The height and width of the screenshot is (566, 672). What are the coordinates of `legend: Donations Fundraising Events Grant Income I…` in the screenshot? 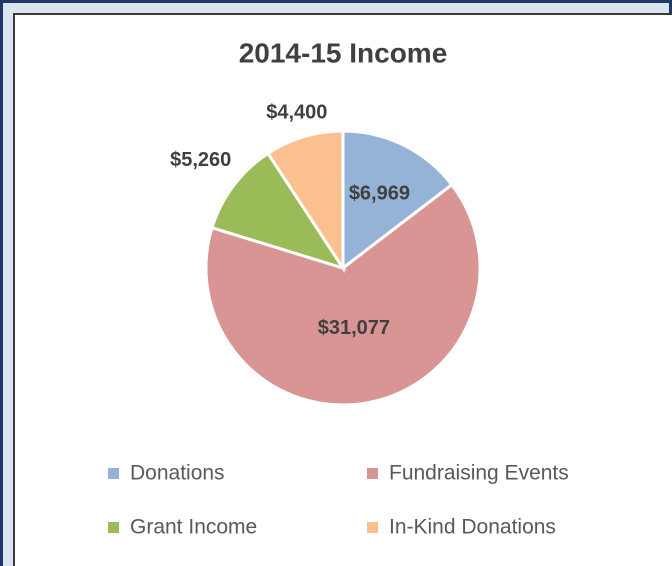 It's located at (338, 500).